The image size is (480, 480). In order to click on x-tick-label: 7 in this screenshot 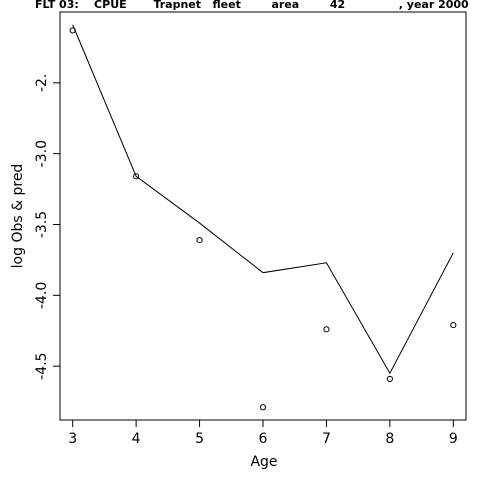, I will do `click(326, 439)`.